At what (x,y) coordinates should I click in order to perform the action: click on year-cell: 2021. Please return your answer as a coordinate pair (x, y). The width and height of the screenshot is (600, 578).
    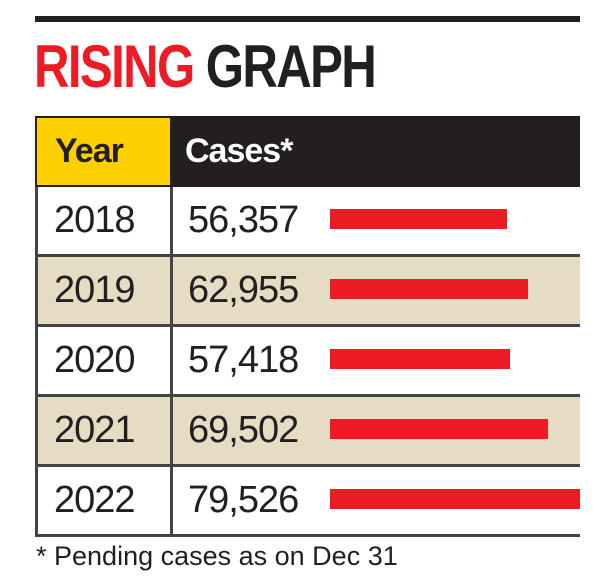
    Looking at the image, I should click on (105, 430).